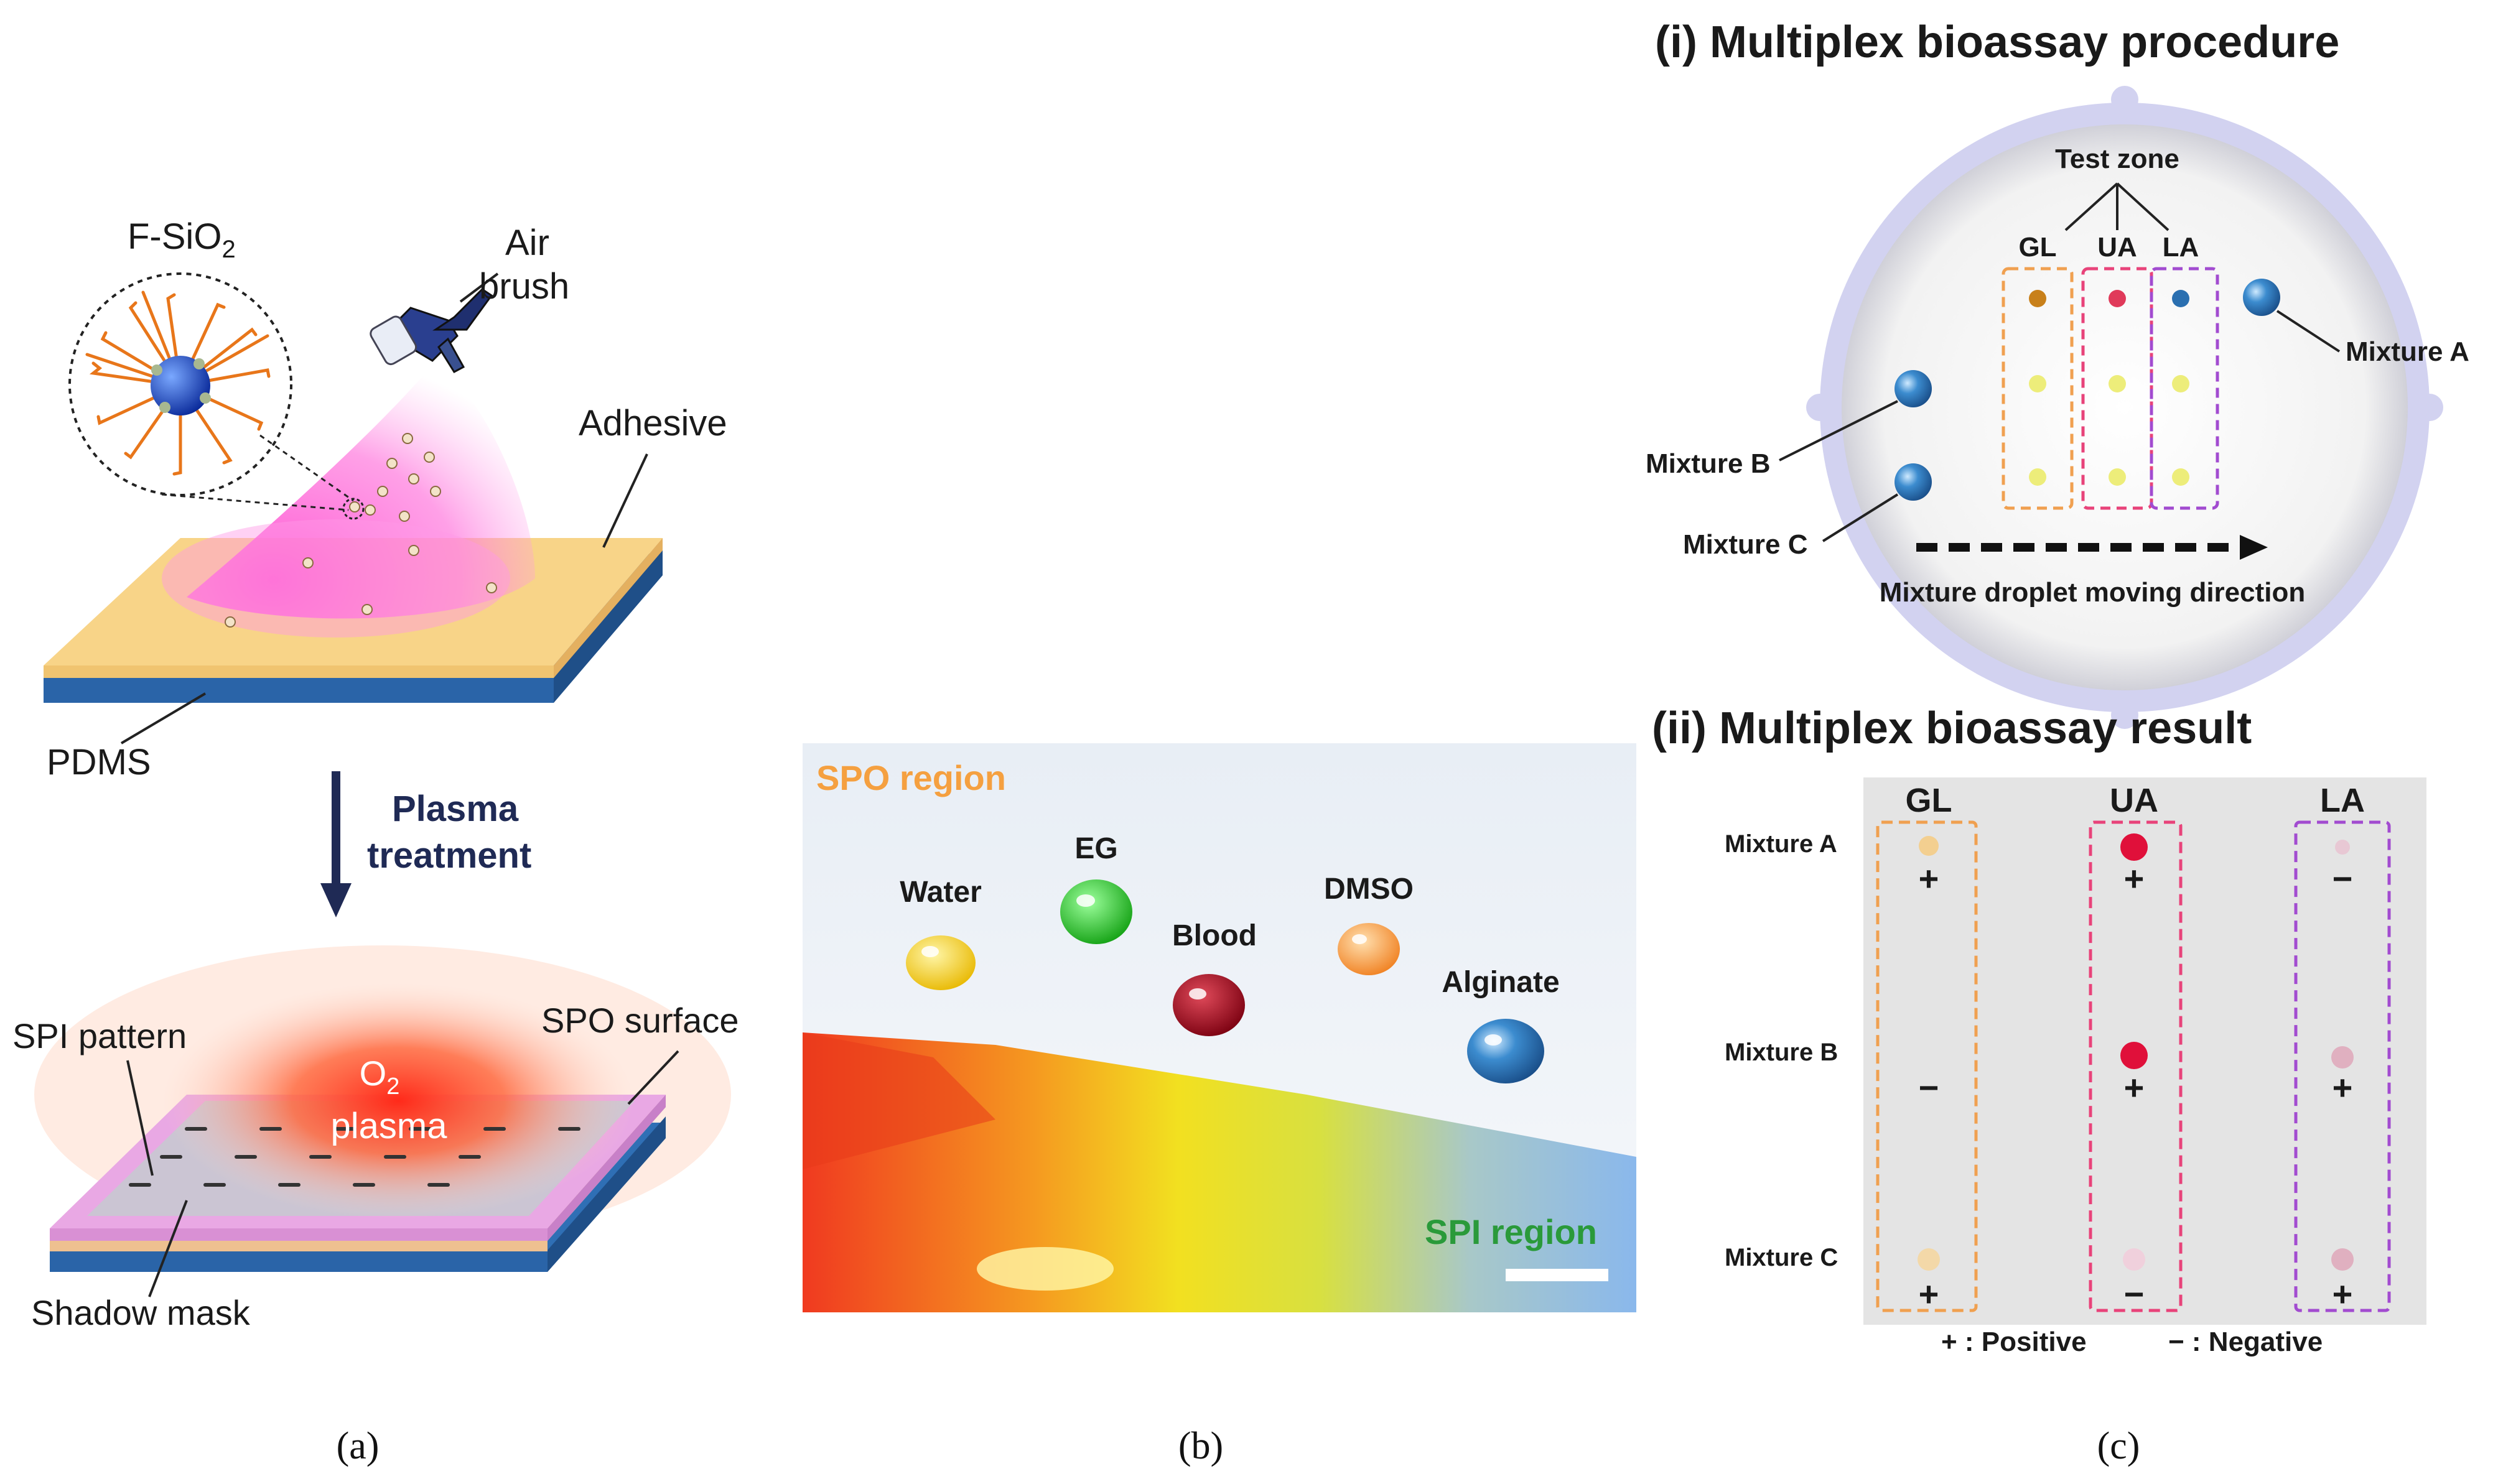  What do you see at coordinates (2117, 247) in the screenshot?
I see `zone-label-ua: UA` at bounding box center [2117, 247].